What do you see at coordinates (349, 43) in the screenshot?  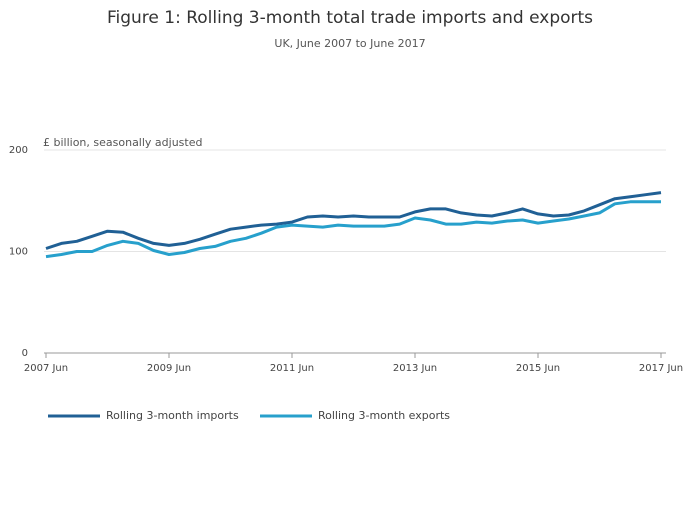 I see `chart-subtitle: UK, June 2007 to June 2017` at bounding box center [349, 43].